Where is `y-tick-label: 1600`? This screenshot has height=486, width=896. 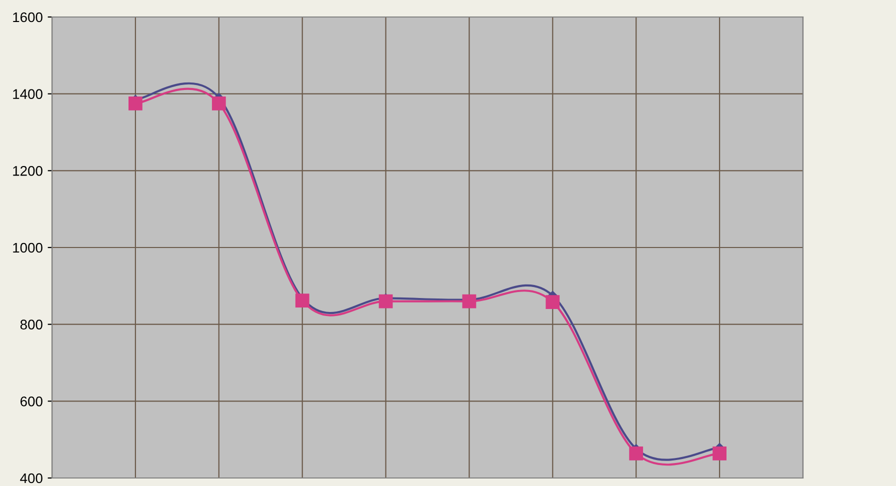
y-tick-label: 1600 is located at coordinates (27, 17).